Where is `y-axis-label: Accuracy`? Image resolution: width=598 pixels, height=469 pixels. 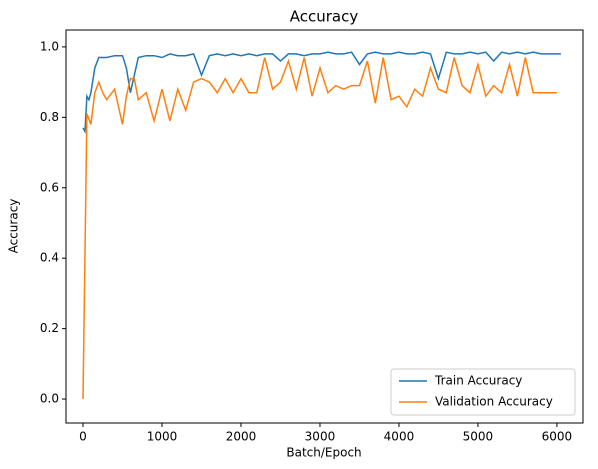
y-axis-label: Accuracy is located at coordinates (14, 226).